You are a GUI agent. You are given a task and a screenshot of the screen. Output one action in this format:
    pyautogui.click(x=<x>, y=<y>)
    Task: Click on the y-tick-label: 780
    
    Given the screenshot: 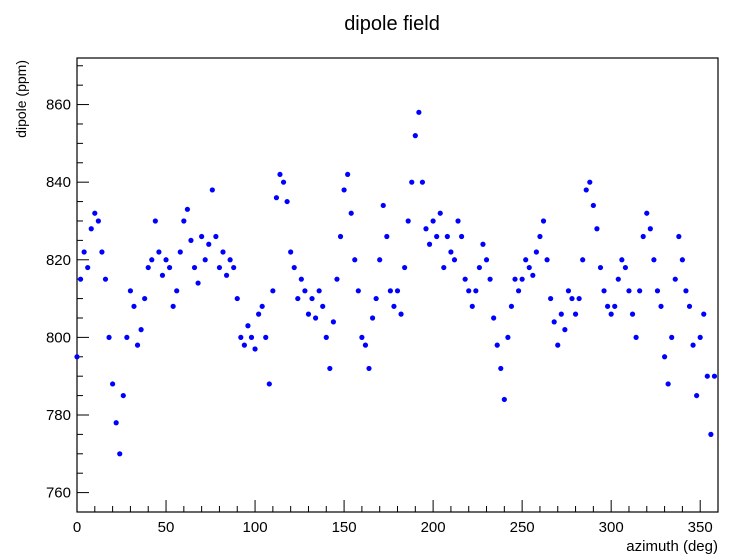 What is the action you would take?
    pyautogui.click(x=58, y=415)
    